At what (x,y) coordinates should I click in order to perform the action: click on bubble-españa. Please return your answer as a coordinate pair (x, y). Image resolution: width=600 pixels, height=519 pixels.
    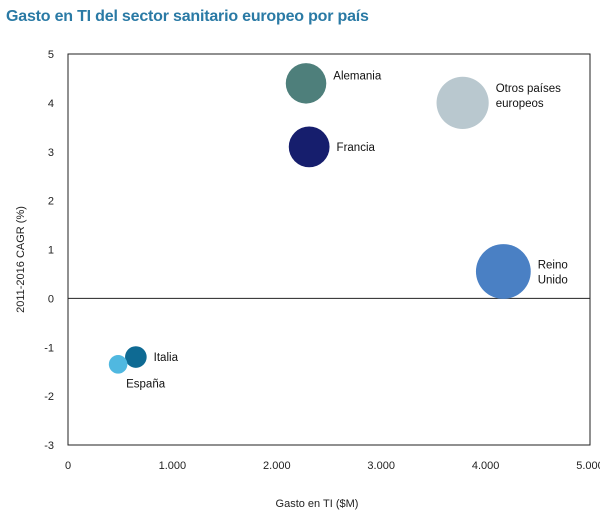
    Looking at the image, I should click on (118, 364).